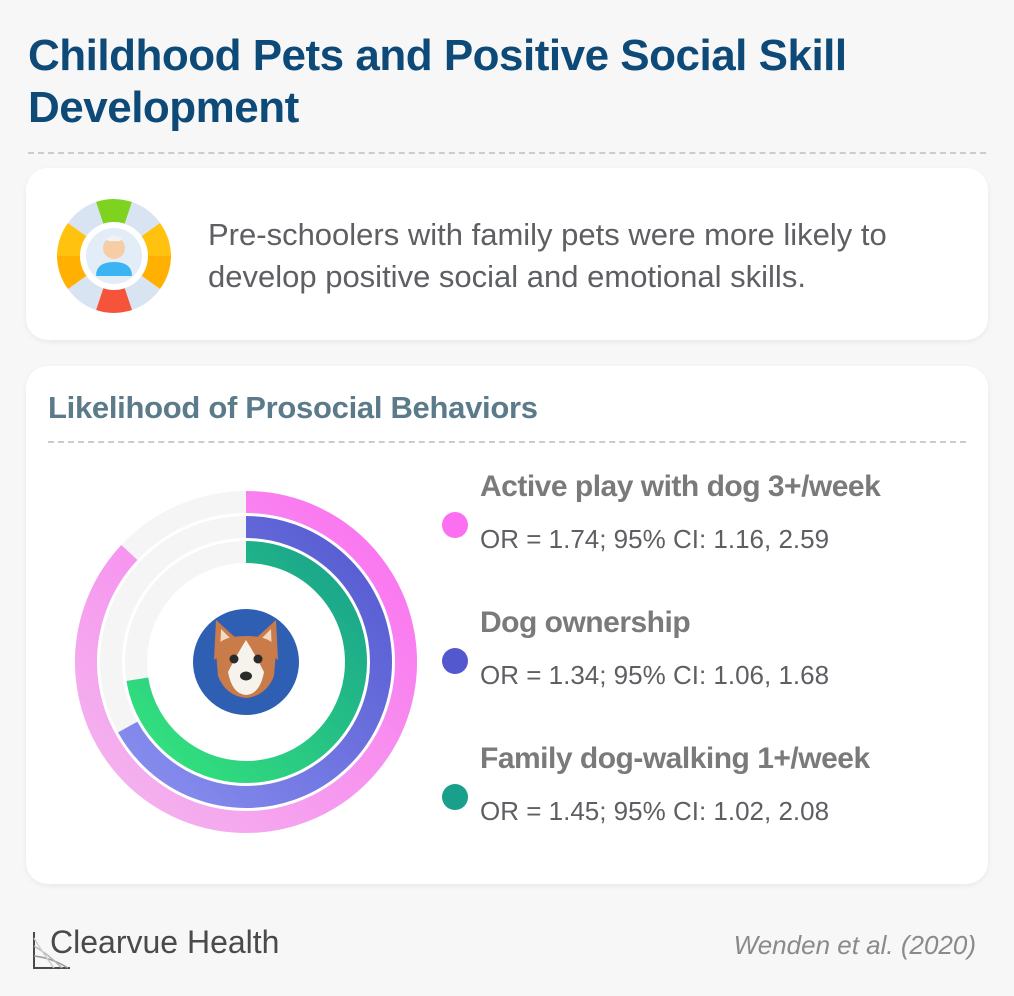 The width and height of the screenshot is (1014, 996). What do you see at coordinates (165, 942) in the screenshot?
I see `brand-name: Clearvue Health` at bounding box center [165, 942].